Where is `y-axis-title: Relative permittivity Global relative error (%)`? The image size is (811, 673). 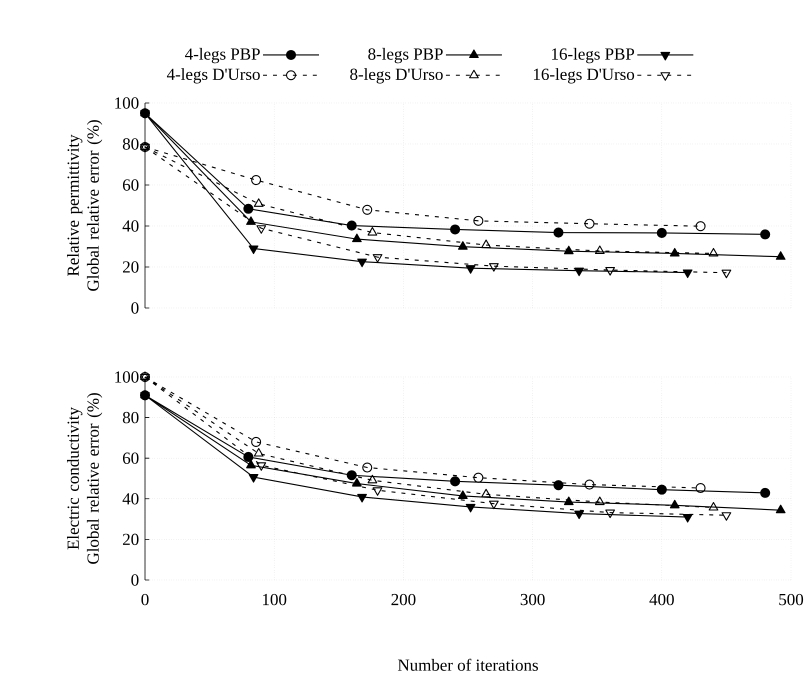
y-axis-title: Relative permittivity Global relative error (%) is located at coordinates (84, 205).